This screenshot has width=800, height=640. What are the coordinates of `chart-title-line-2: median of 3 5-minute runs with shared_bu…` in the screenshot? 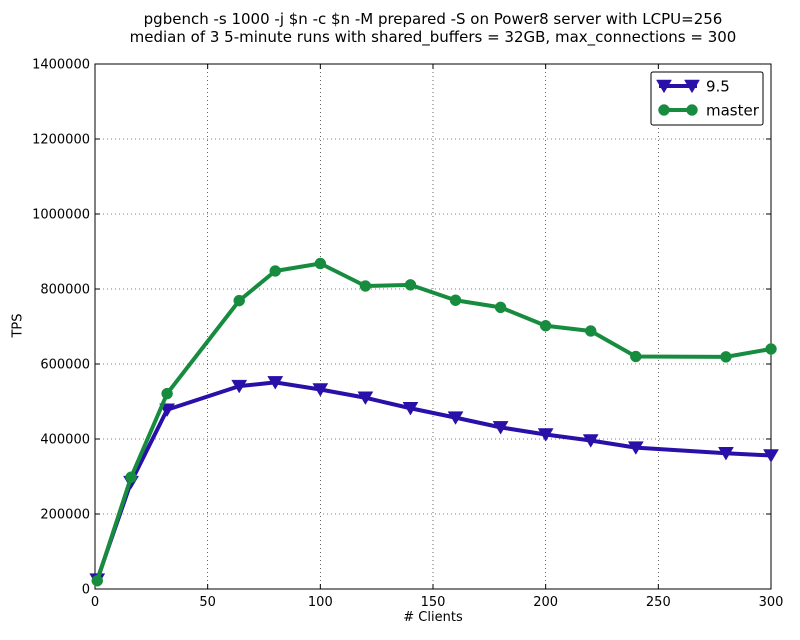 It's located at (433, 37).